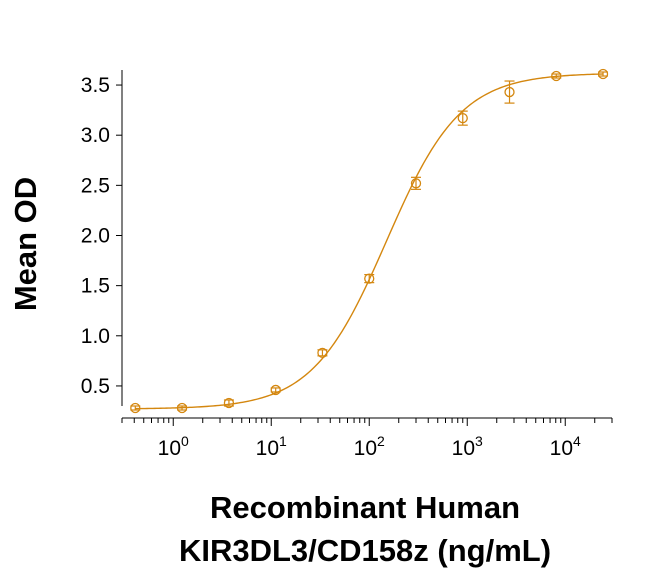 The image size is (650, 577). What do you see at coordinates (95, 185) in the screenshot?
I see `y-tick-label: 2.5` at bounding box center [95, 185].